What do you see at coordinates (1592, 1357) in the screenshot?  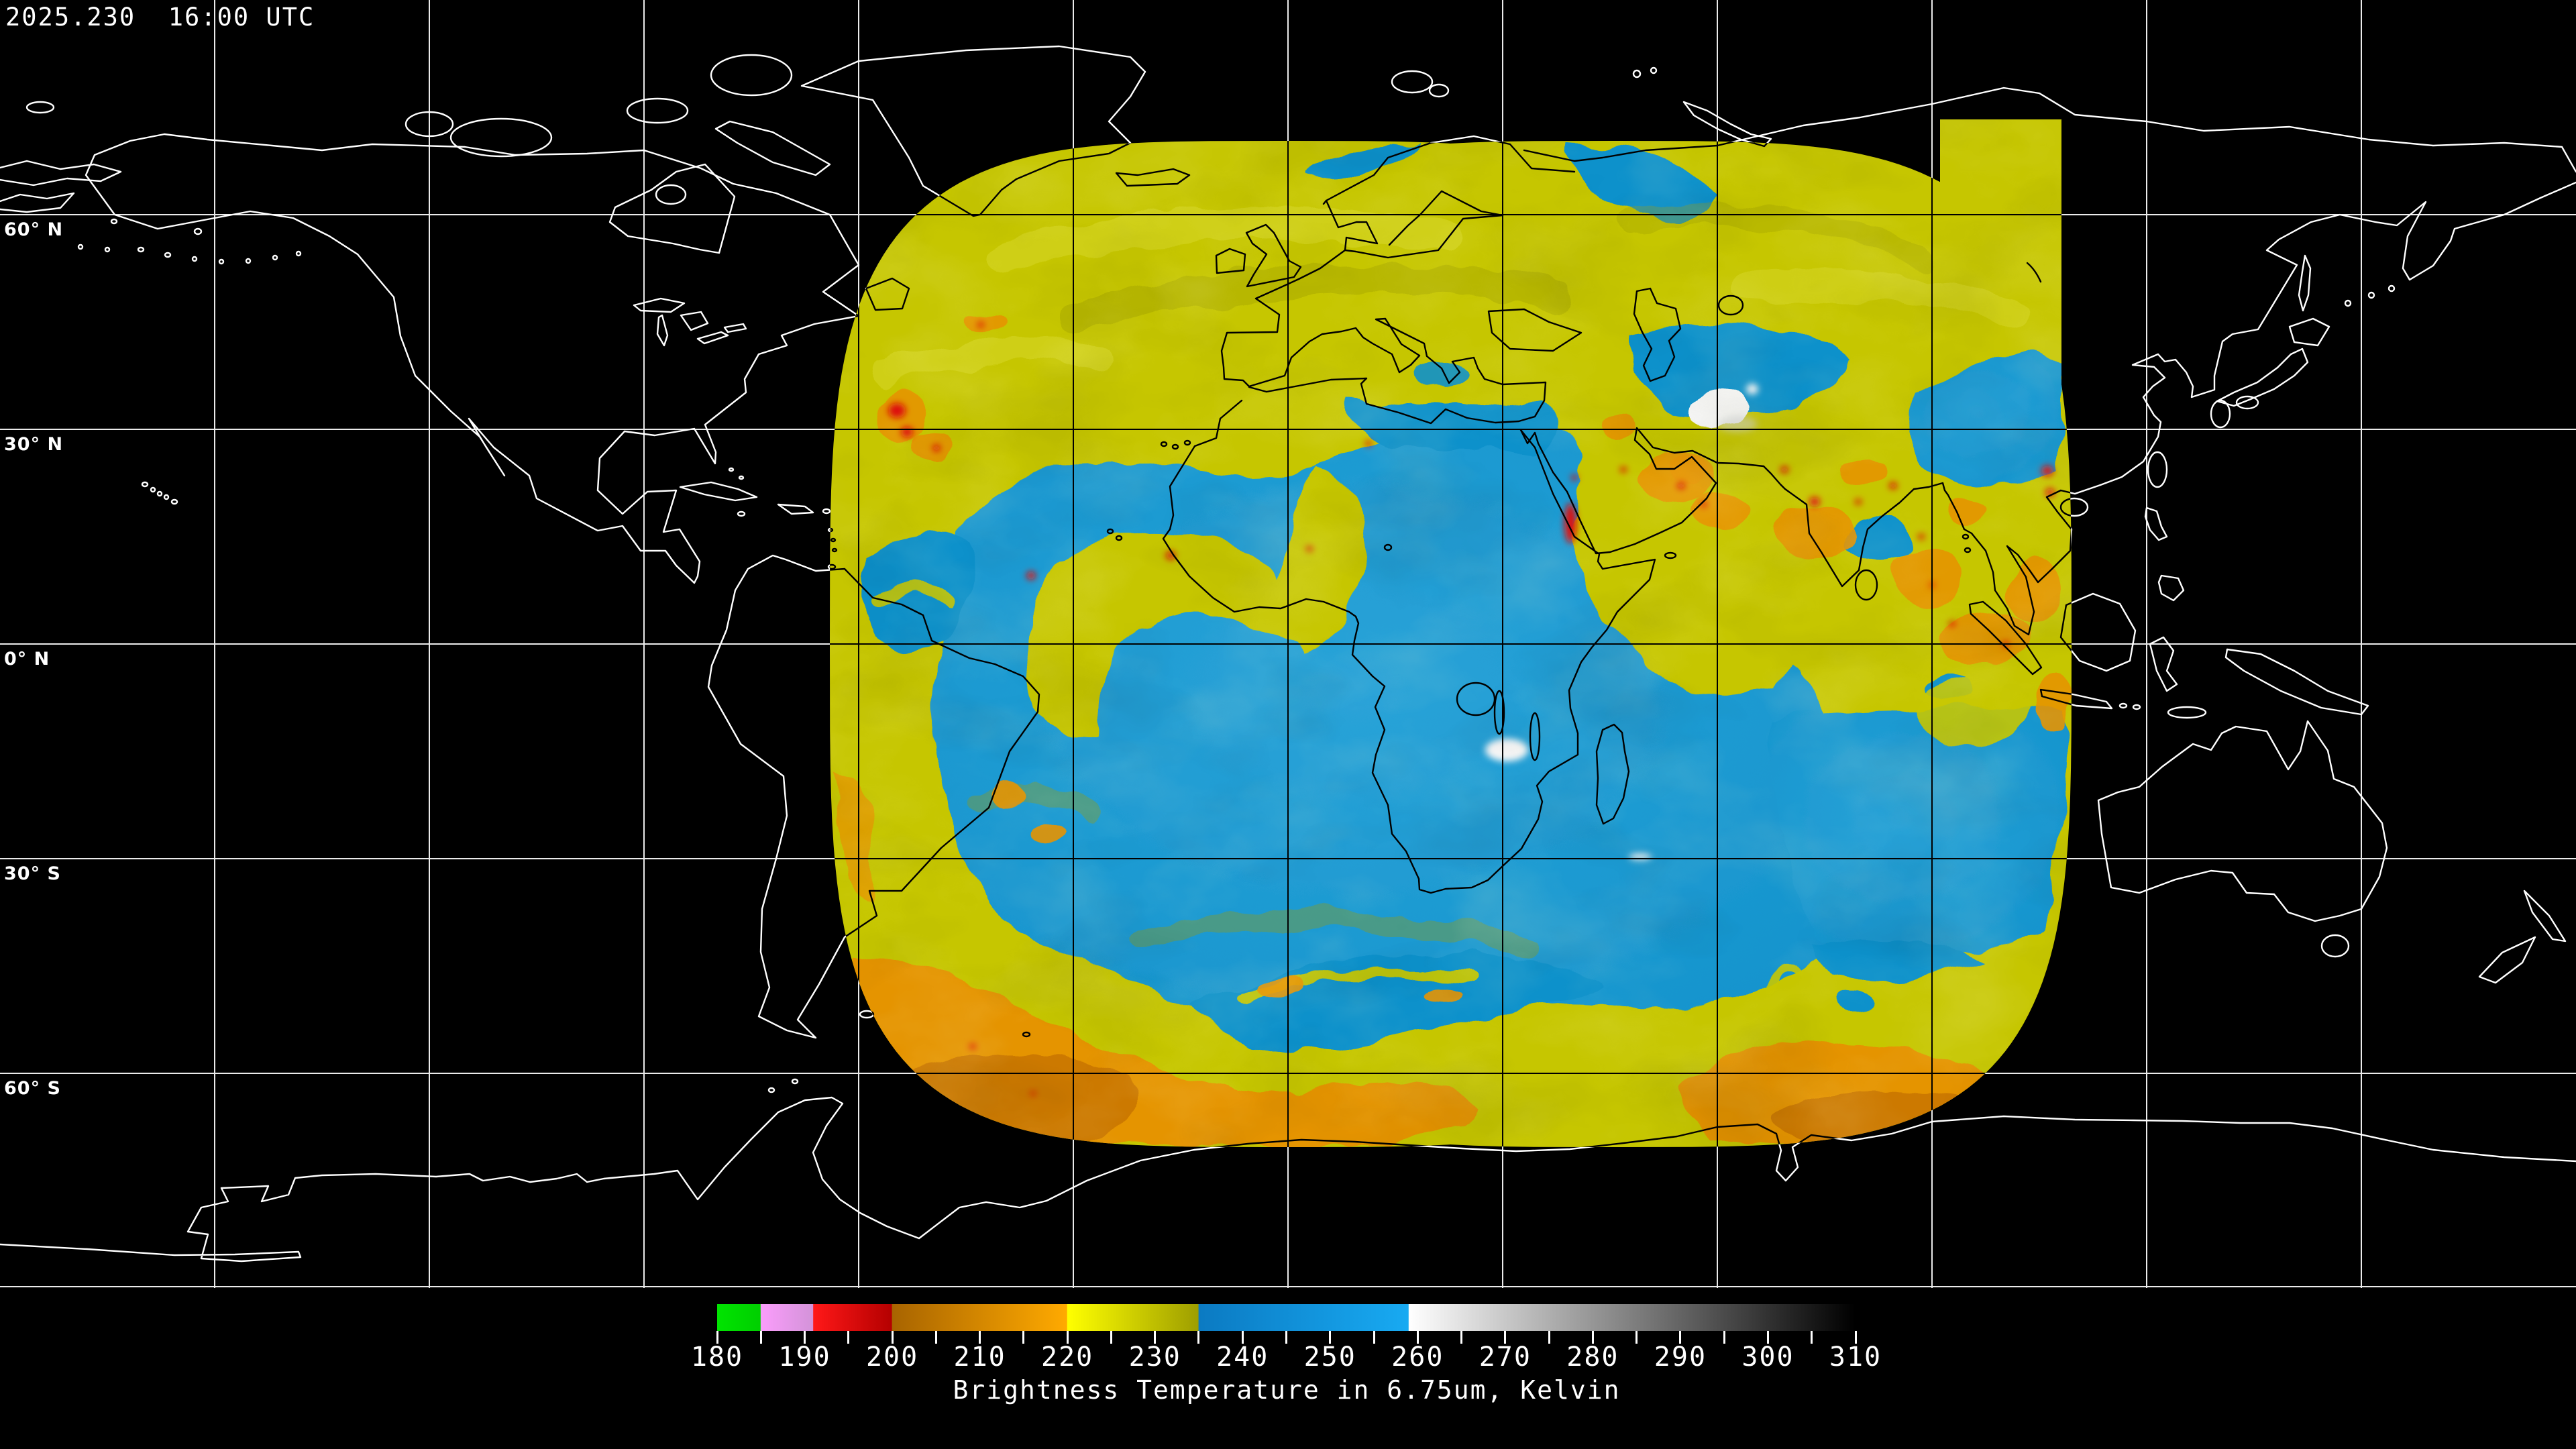 I see `colorbar-tick-label: 280` at bounding box center [1592, 1357].